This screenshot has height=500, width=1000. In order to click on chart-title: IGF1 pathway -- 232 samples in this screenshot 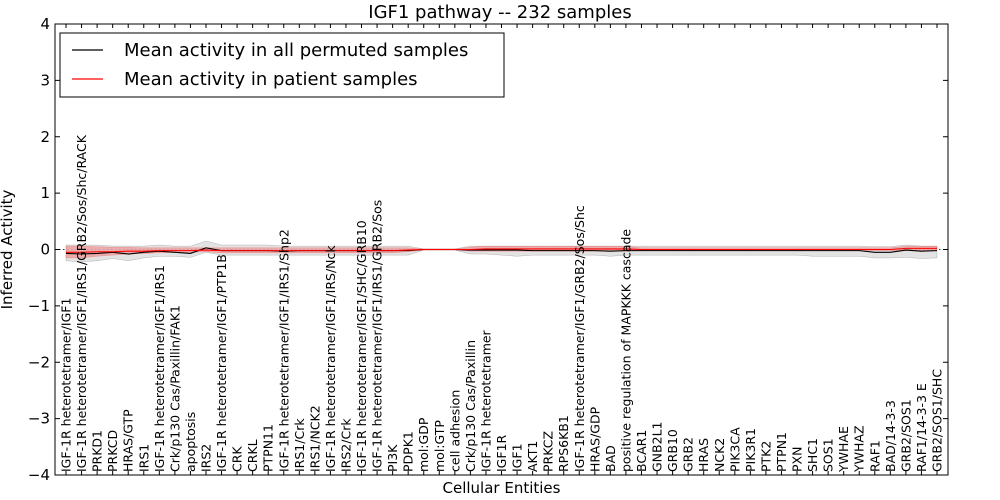, I will do `click(499, 12)`.